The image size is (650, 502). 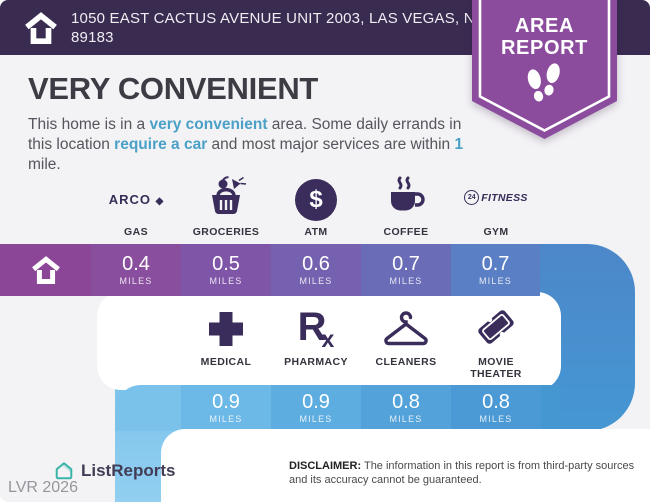 What do you see at coordinates (406, 270) in the screenshot?
I see `distance-cell-coffee: 0.7 MILES` at bounding box center [406, 270].